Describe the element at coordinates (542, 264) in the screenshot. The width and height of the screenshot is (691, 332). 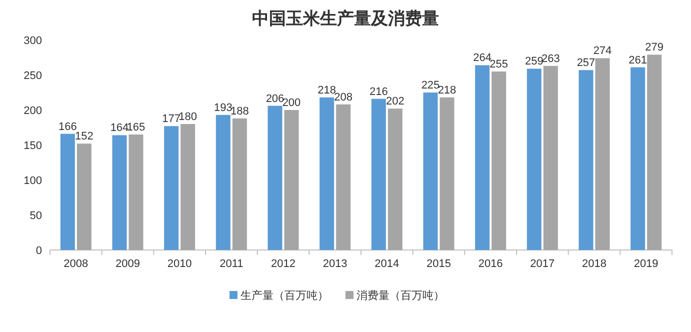
I see `x-tick-label: 2017` at that location.